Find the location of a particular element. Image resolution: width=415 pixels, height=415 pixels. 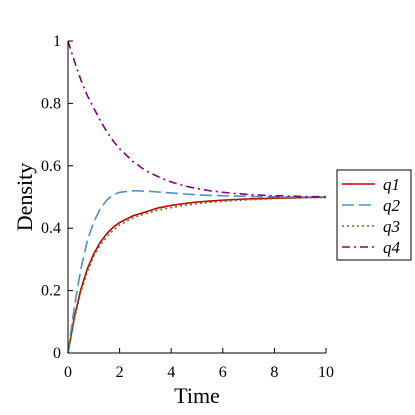

y-axis-title: Density is located at coordinates (24, 197).